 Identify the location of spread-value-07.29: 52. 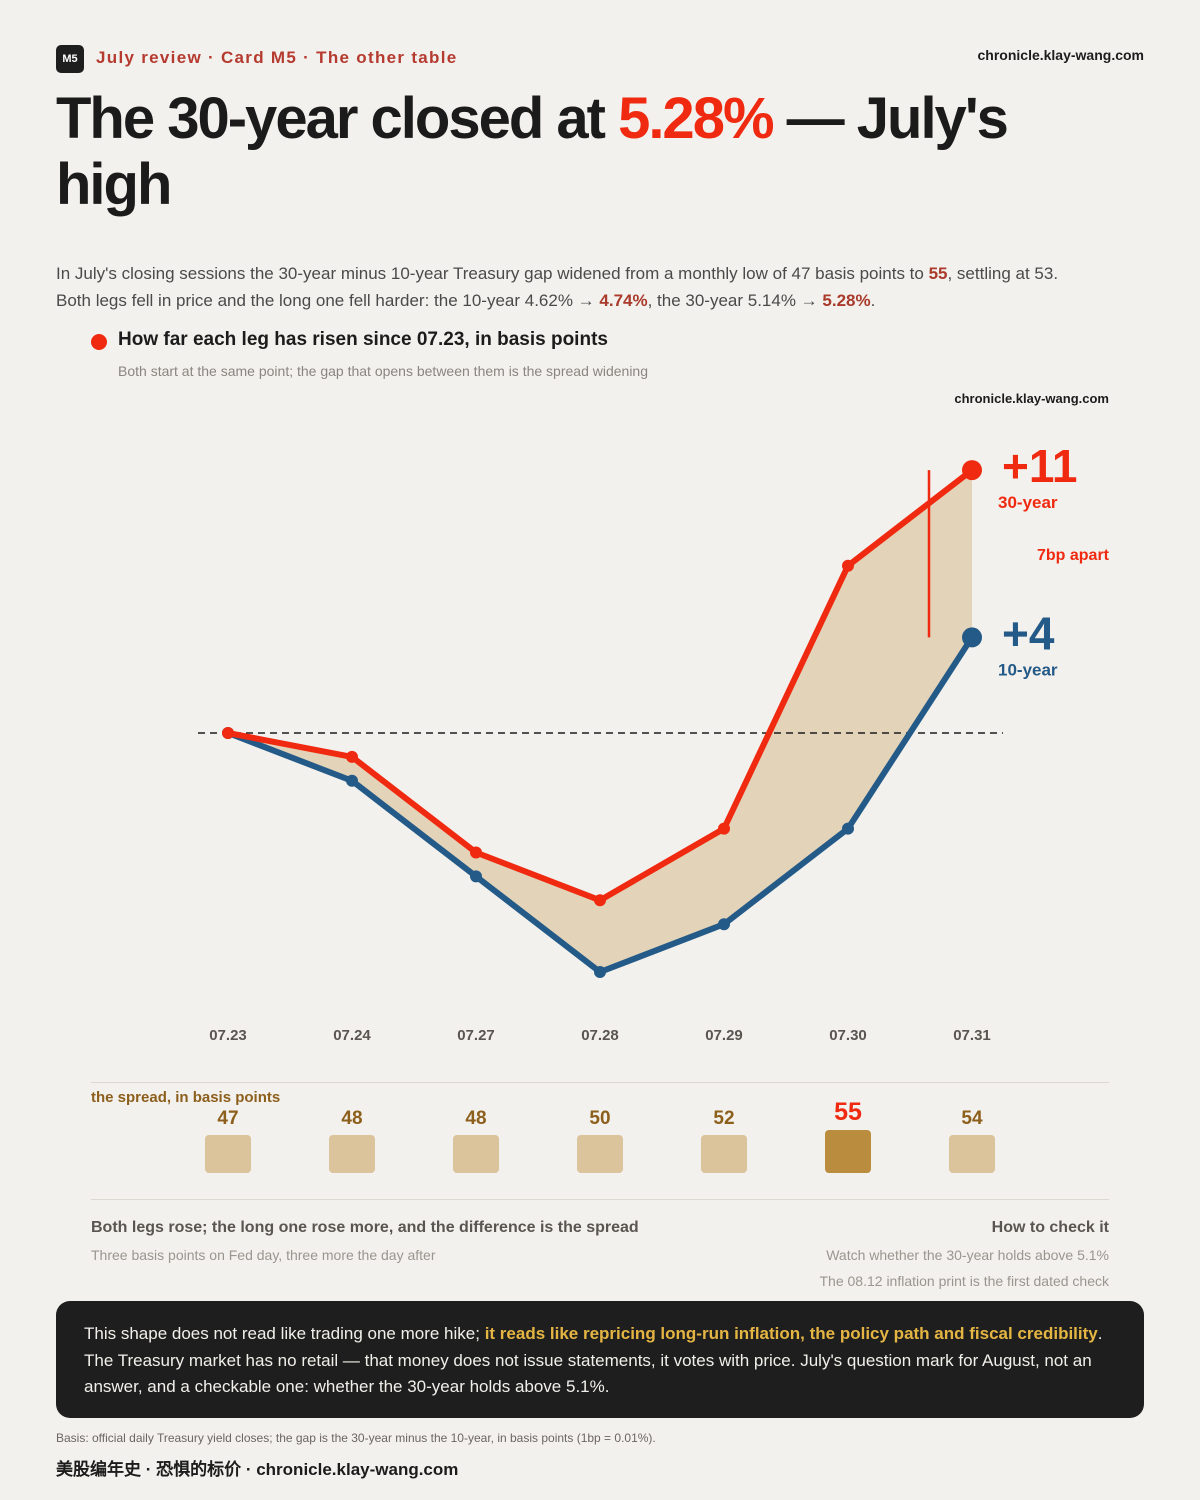
(724, 1118).